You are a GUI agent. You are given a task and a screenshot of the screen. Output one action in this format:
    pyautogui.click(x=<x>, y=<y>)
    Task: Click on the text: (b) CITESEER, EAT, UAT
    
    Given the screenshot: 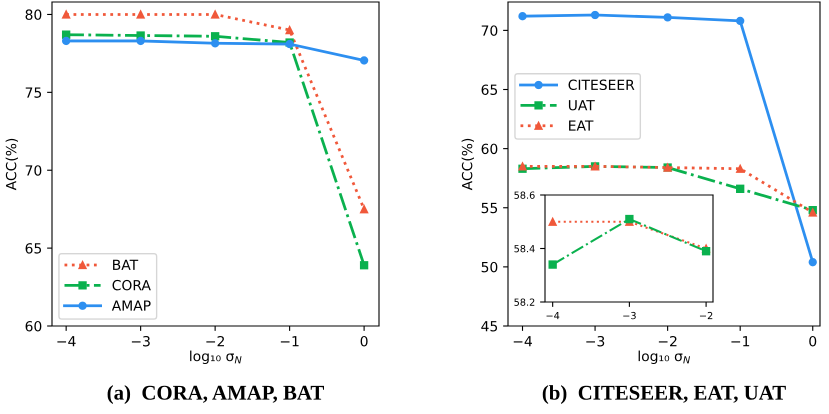 What is the action you would take?
    pyautogui.click(x=664, y=394)
    